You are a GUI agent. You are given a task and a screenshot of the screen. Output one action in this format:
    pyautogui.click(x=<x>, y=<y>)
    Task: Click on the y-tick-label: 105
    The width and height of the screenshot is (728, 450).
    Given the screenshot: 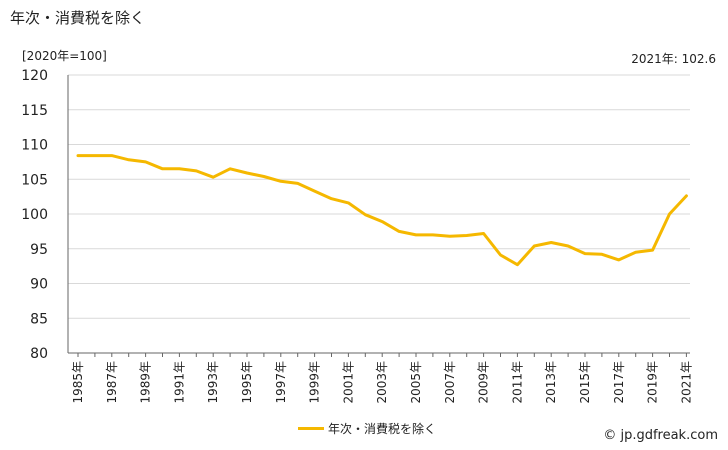 What is the action you would take?
    pyautogui.click(x=34, y=180)
    